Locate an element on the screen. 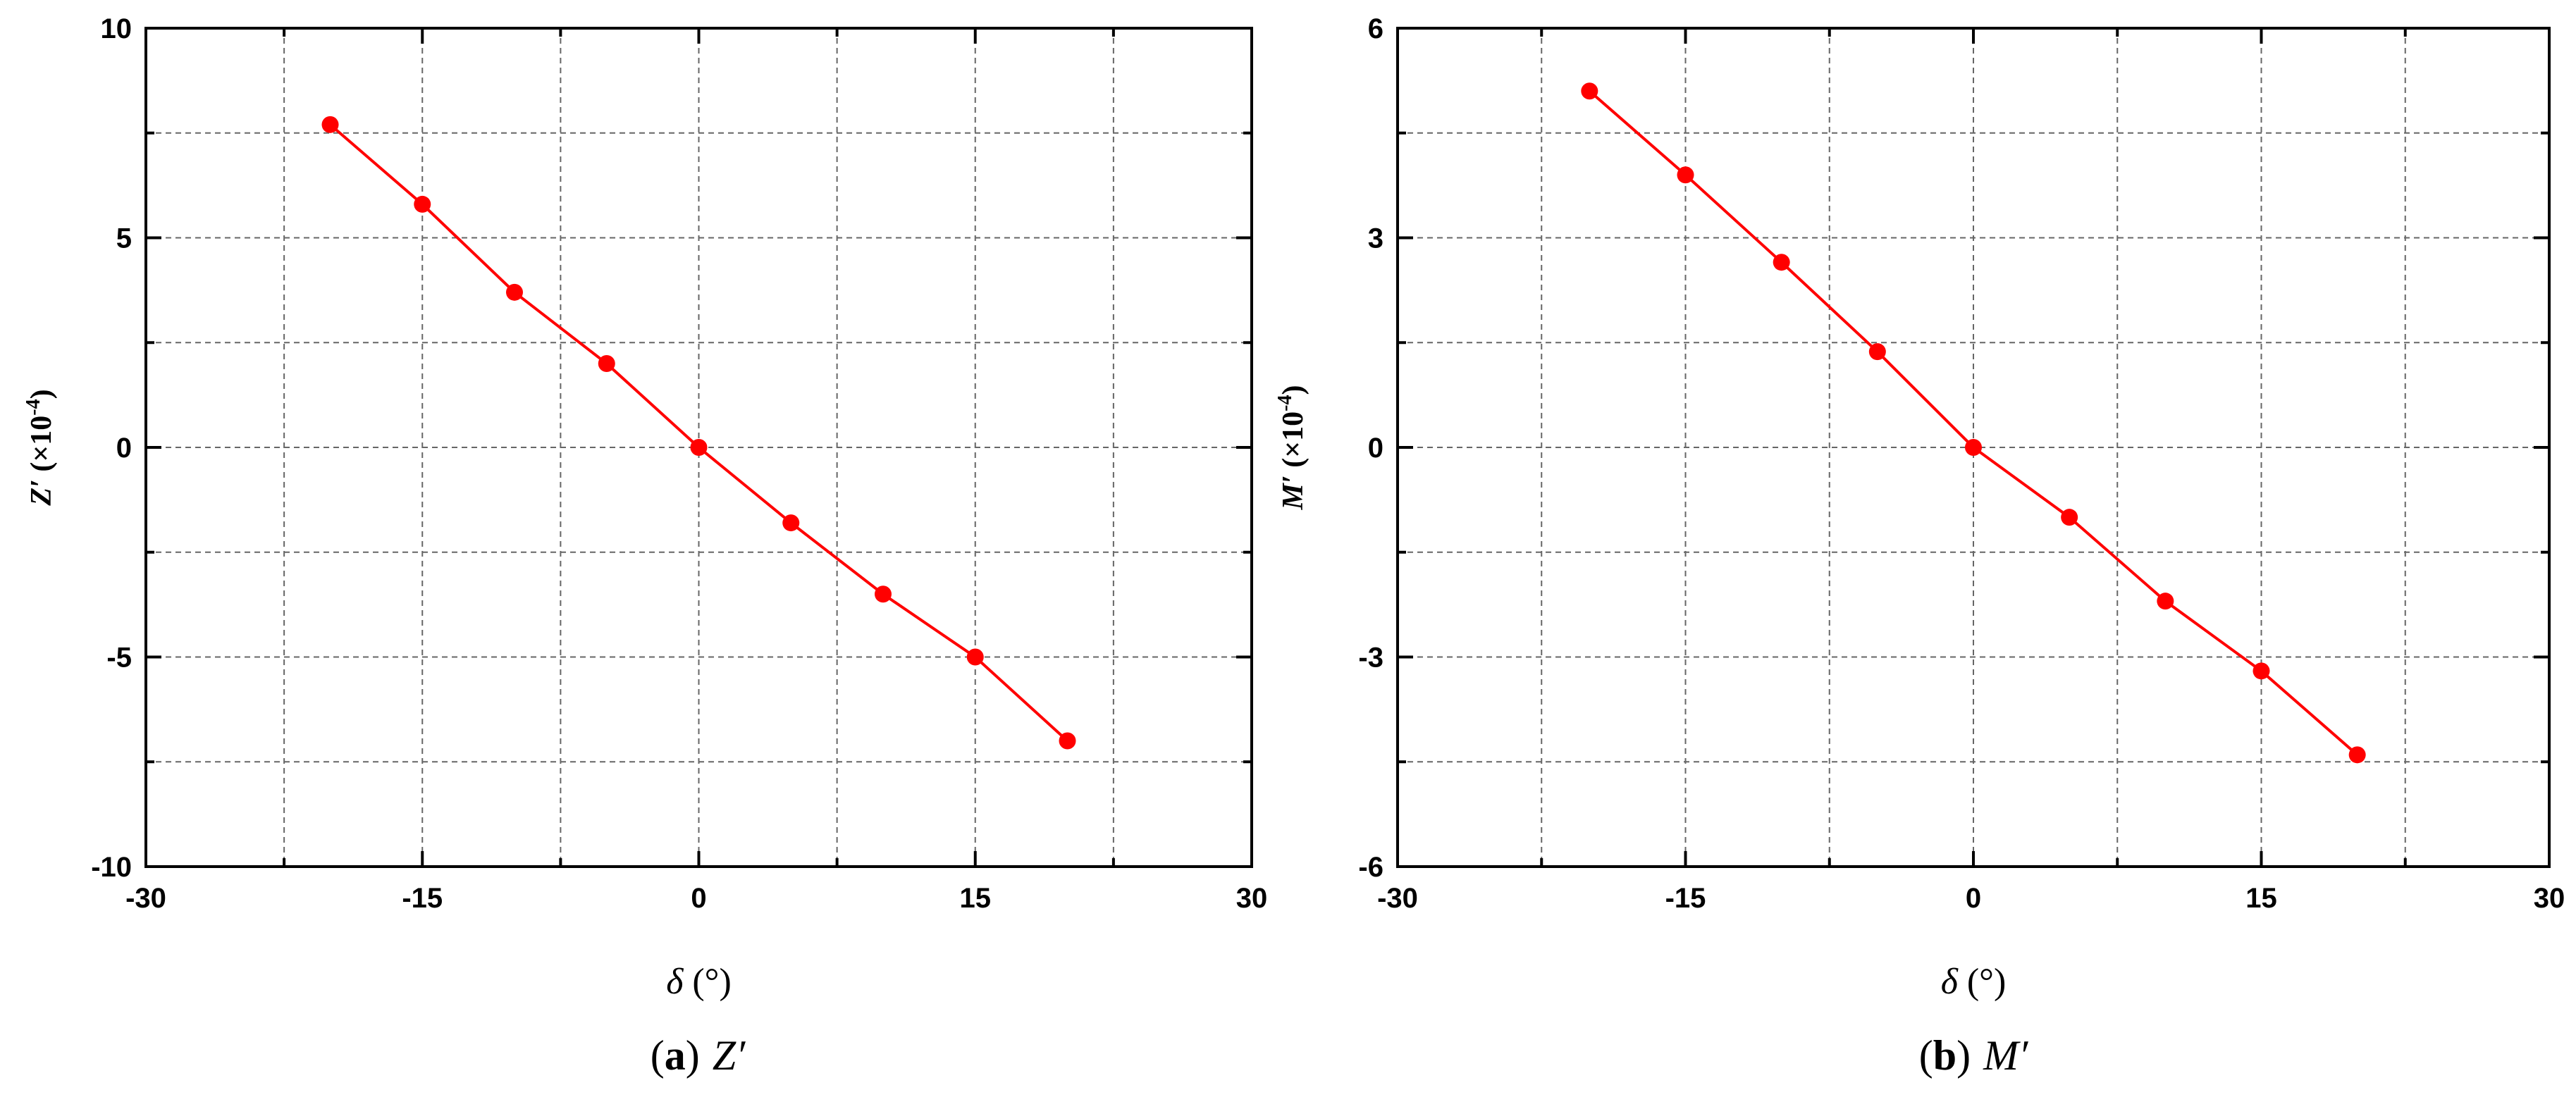  y-tick-label: -3 is located at coordinates (1370, 659).